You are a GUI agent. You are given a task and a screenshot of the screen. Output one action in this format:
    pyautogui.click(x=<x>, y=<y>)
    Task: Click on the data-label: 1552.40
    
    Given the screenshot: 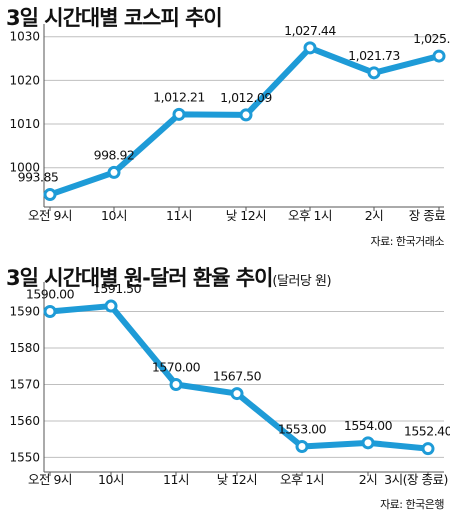 What is the action you would take?
    pyautogui.click(x=427, y=431)
    